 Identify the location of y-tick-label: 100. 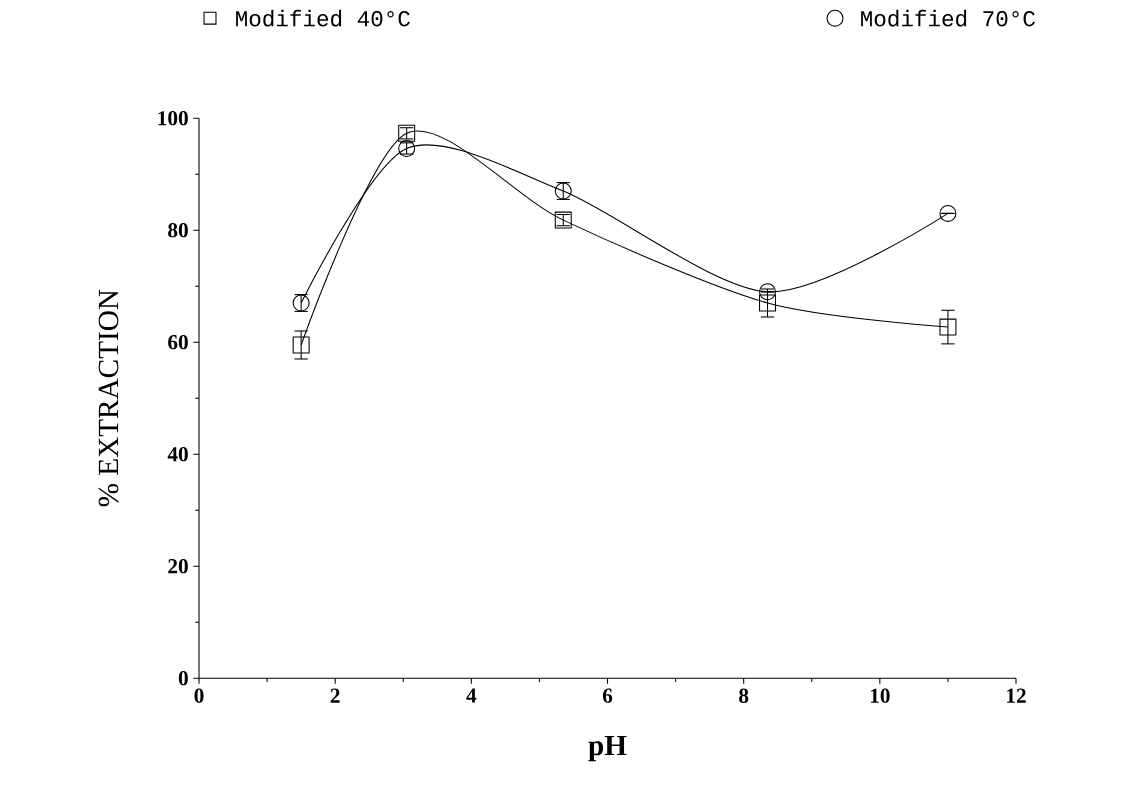
(173, 118).